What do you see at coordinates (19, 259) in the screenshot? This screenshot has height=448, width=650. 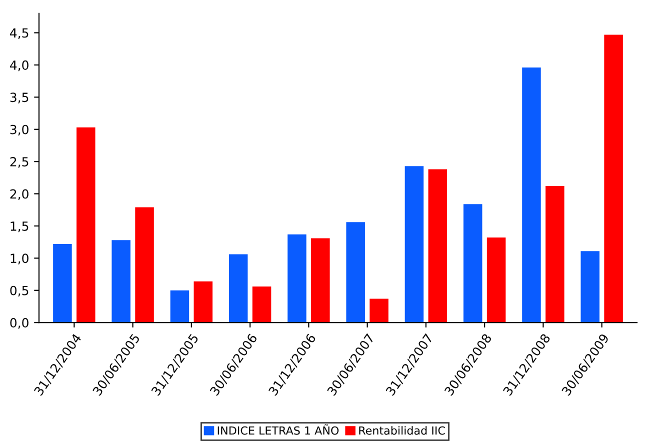 I see `y-tick-label: 1,0` at bounding box center [19, 259].